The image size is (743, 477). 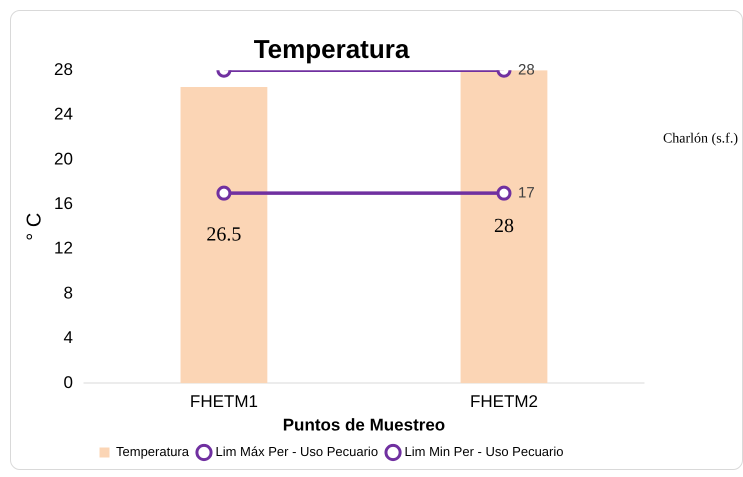 What do you see at coordinates (224, 402) in the screenshot?
I see `x-tick-label: FHETM1` at bounding box center [224, 402].